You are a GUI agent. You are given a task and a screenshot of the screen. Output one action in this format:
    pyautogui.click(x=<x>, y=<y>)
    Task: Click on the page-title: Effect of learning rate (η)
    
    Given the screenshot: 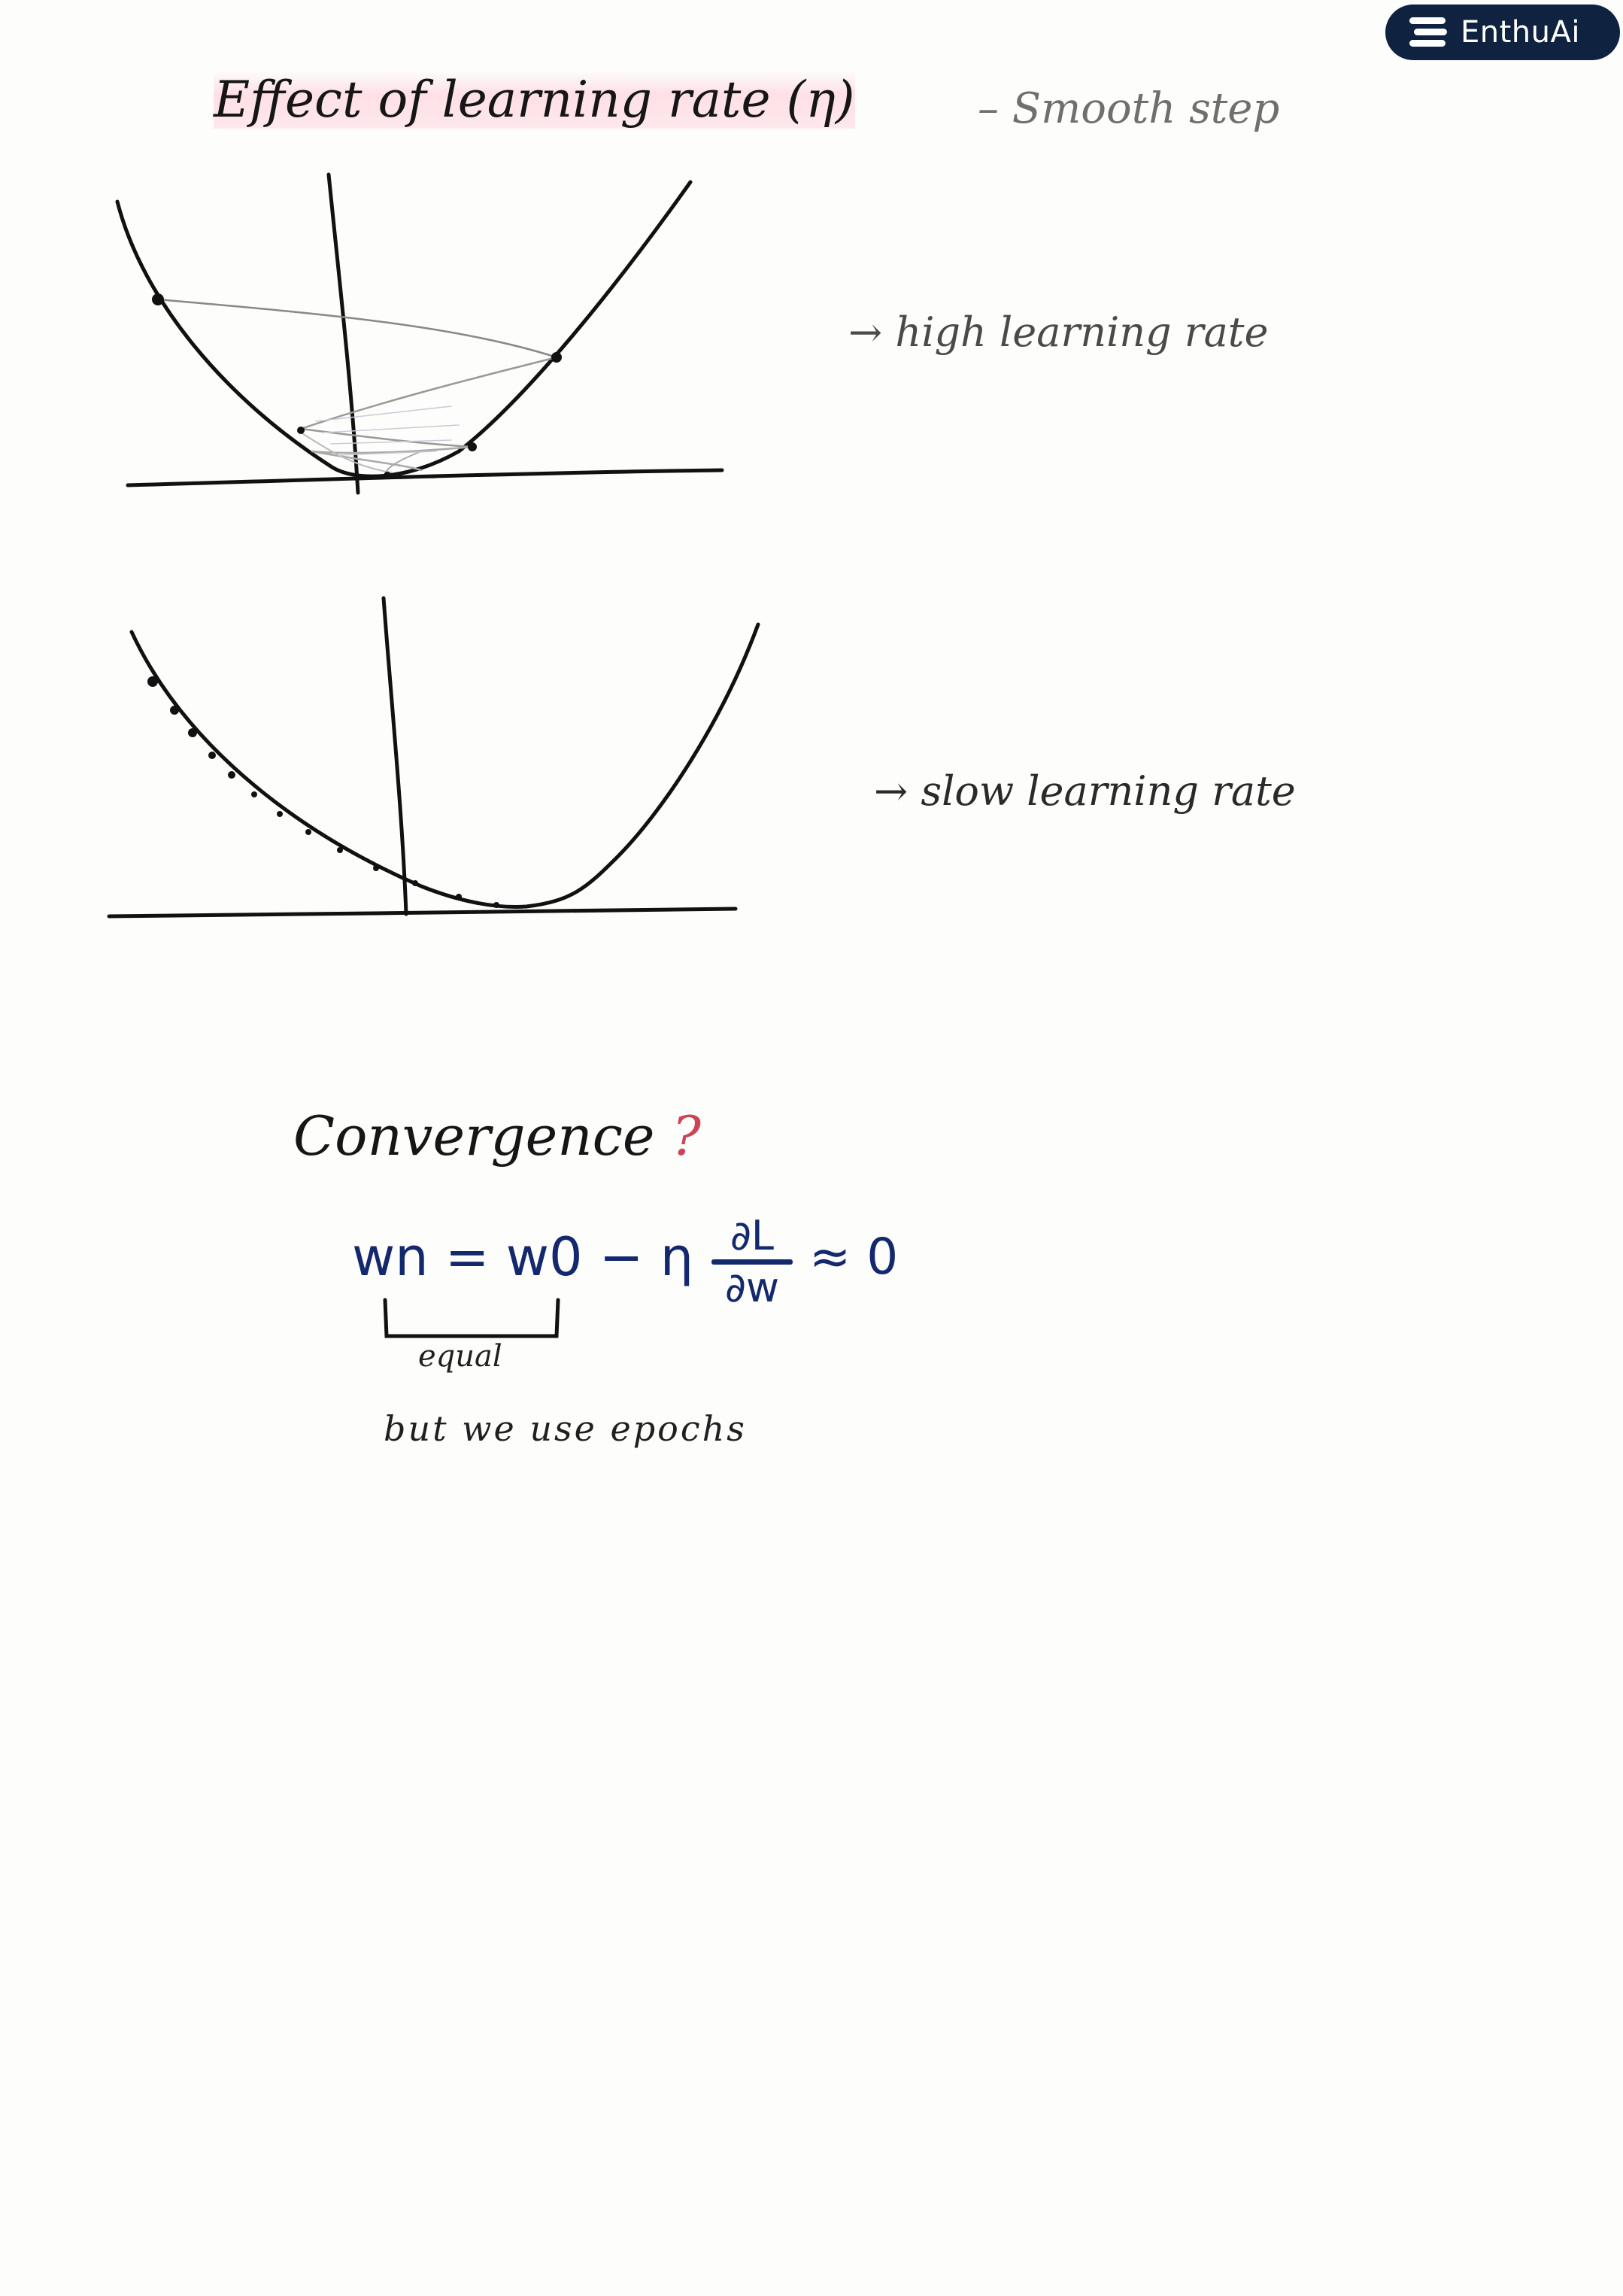 What is the action you would take?
    pyautogui.click(x=535, y=100)
    